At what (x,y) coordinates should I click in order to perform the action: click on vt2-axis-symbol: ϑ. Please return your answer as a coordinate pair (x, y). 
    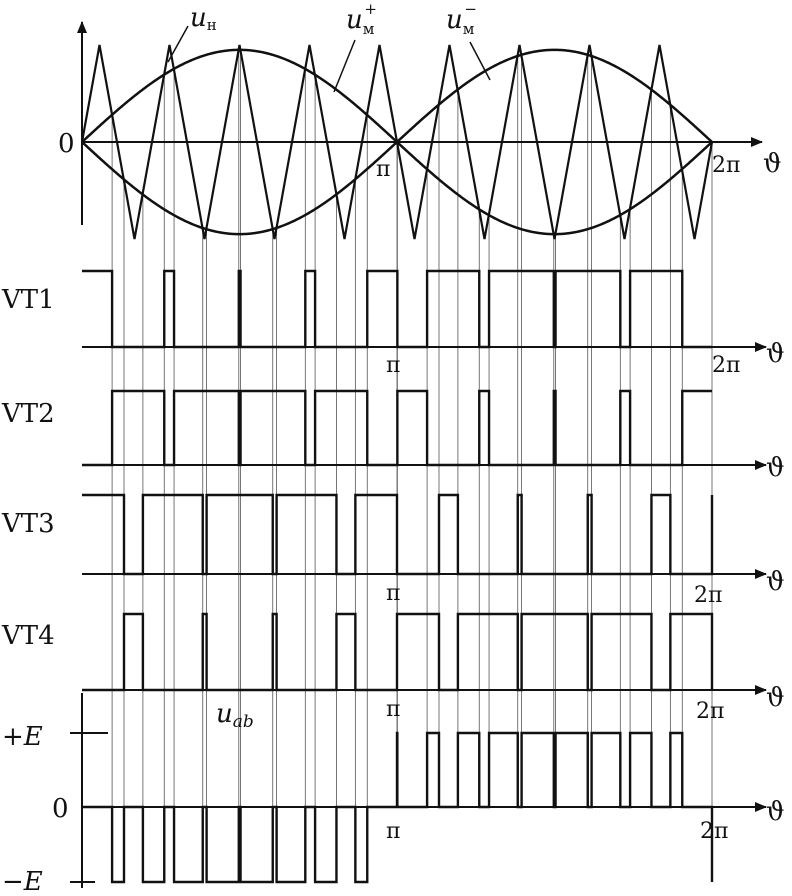
    Looking at the image, I should click on (775, 468).